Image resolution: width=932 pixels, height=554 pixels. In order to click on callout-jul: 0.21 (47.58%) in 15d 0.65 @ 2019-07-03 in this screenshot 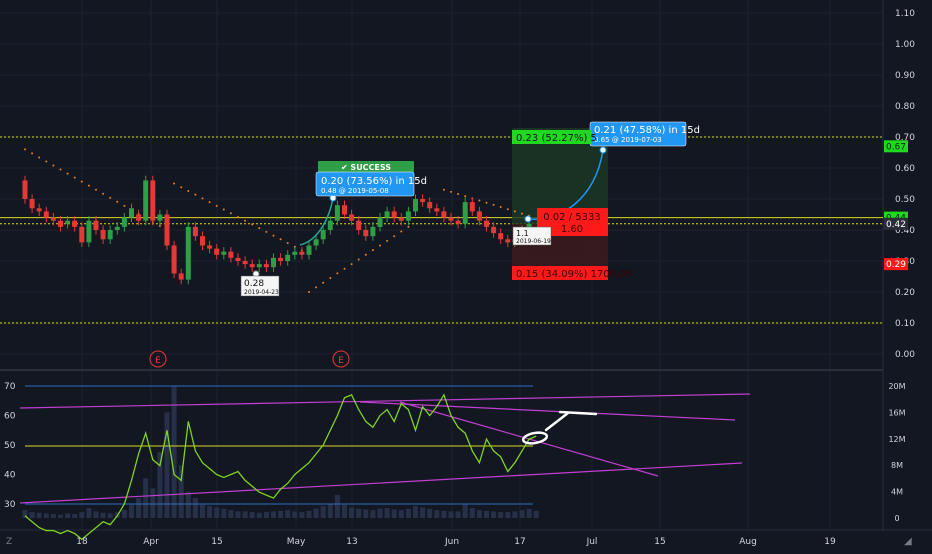, I will do `click(644, 134)`.